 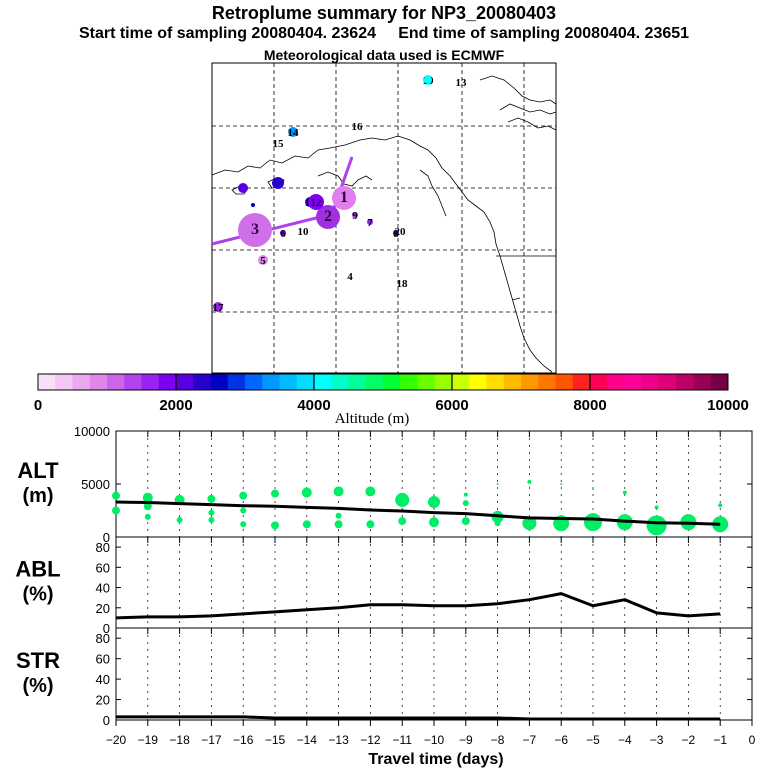 What do you see at coordinates (462, 83) in the screenshot?
I see `map-point-label: 13` at bounding box center [462, 83].